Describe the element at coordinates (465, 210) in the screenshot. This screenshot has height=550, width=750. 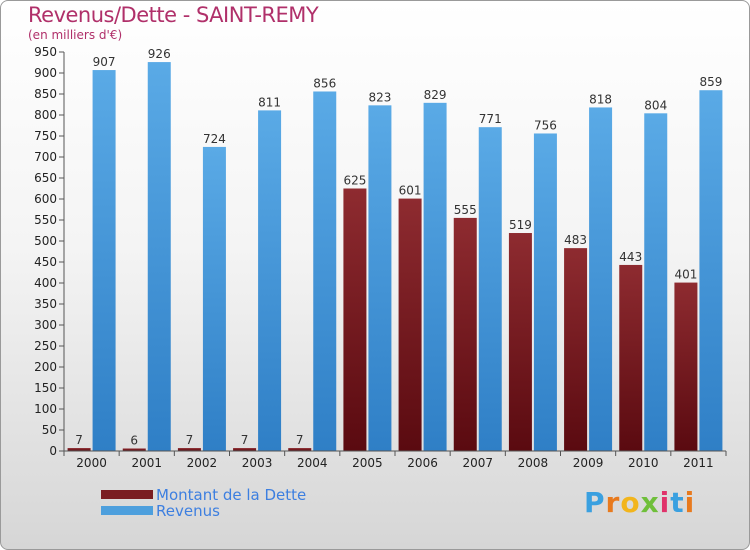
I see `value-label-dette: 555` at that location.